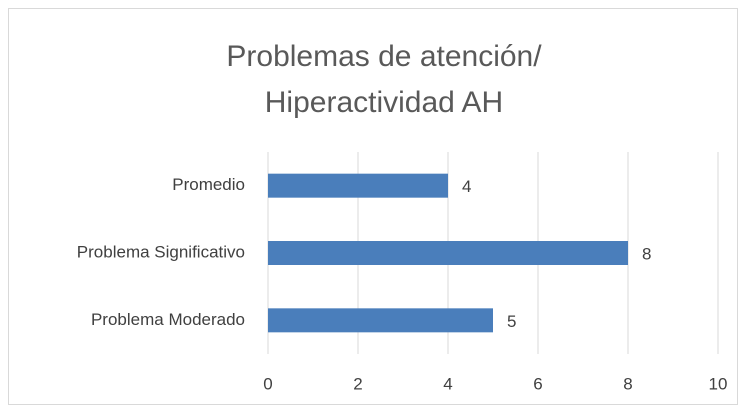 Image resolution: width=745 pixels, height=412 pixels. What do you see at coordinates (627, 383) in the screenshot?
I see `x-tick-label: 8` at bounding box center [627, 383].